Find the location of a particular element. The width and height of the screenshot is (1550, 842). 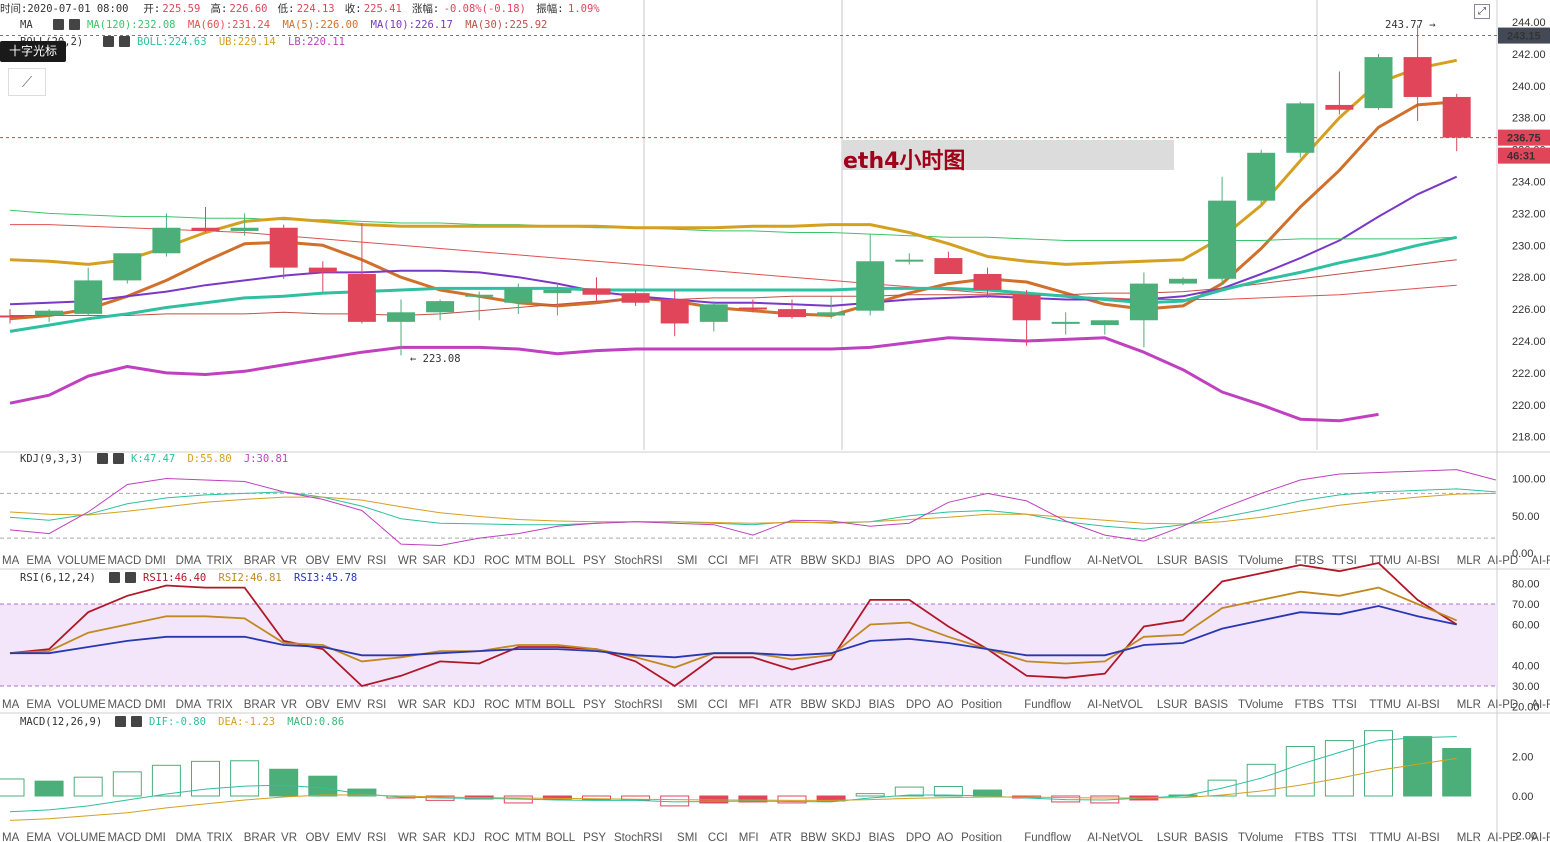

indicator-tab-trix: TRIX is located at coordinates (219, 837).